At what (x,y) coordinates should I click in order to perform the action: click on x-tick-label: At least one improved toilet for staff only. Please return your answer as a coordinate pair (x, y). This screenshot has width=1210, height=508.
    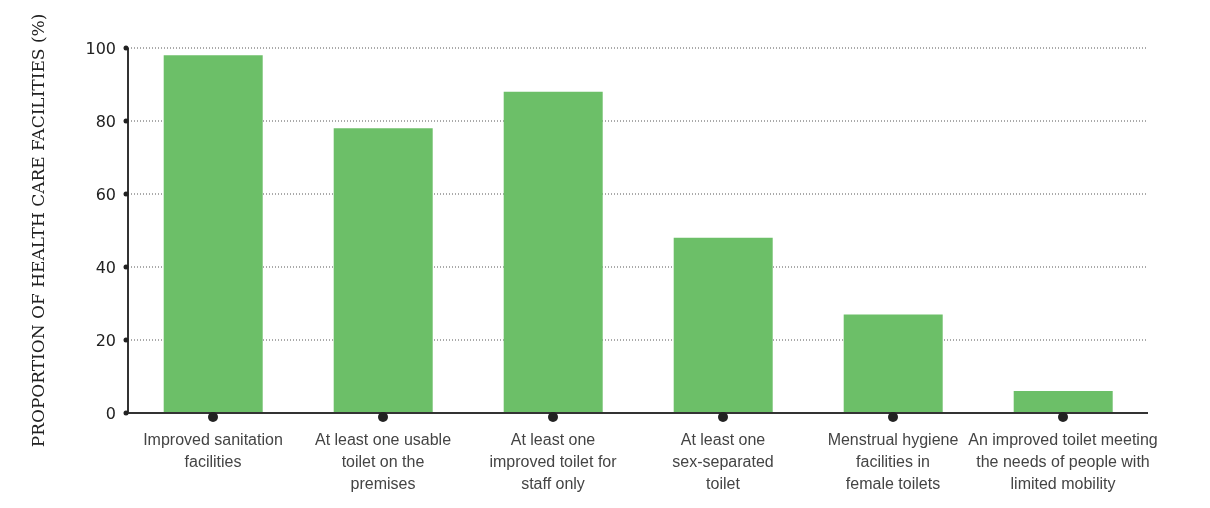
    Looking at the image, I should click on (553, 461).